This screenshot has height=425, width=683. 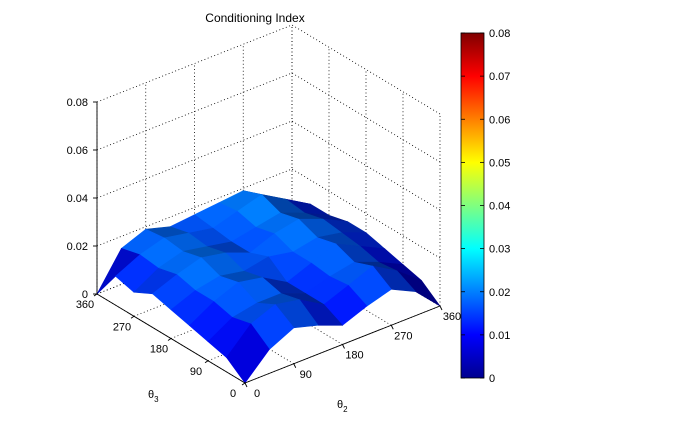 What do you see at coordinates (122, 327) in the screenshot?
I see `y-tick-label: 270` at bounding box center [122, 327].